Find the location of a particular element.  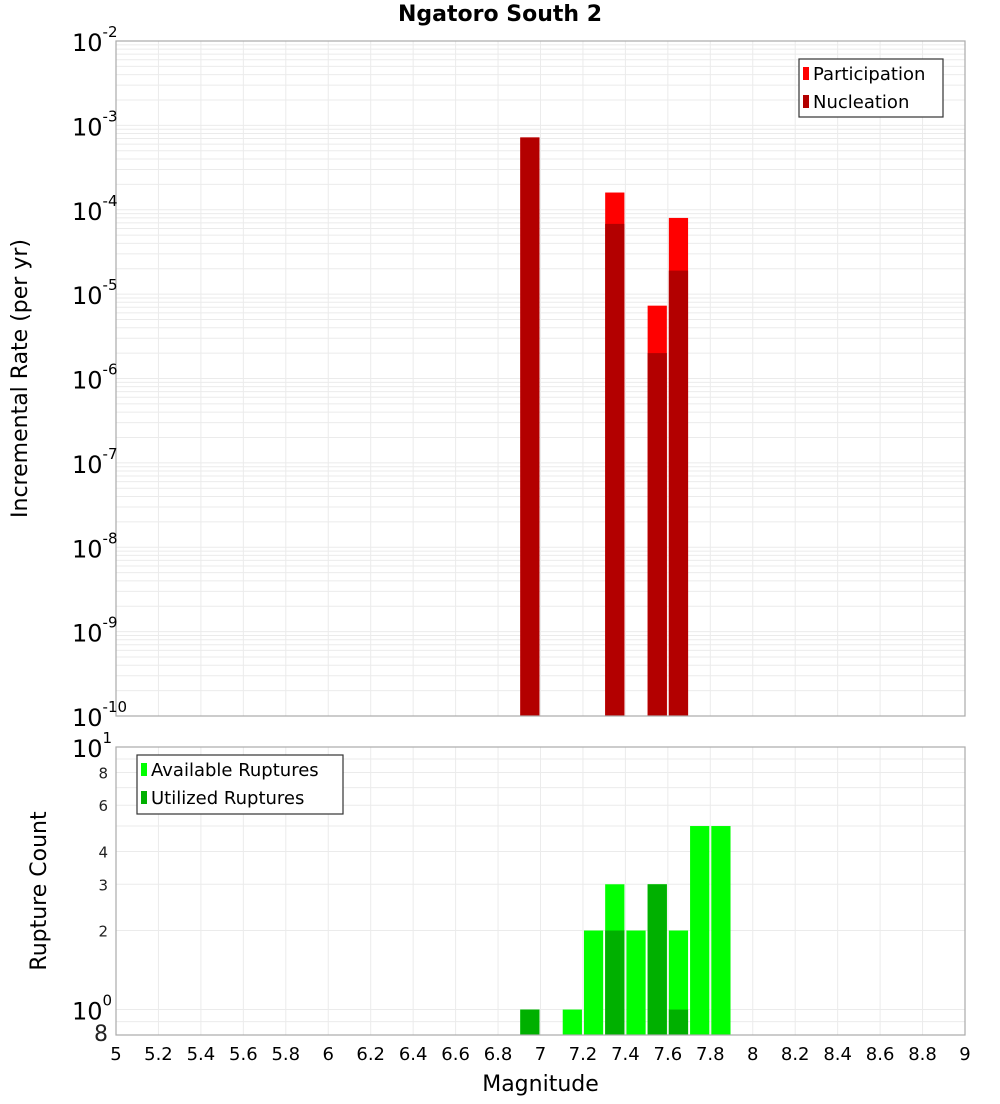

legend-label: Nucleation is located at coordinates (861, 102).